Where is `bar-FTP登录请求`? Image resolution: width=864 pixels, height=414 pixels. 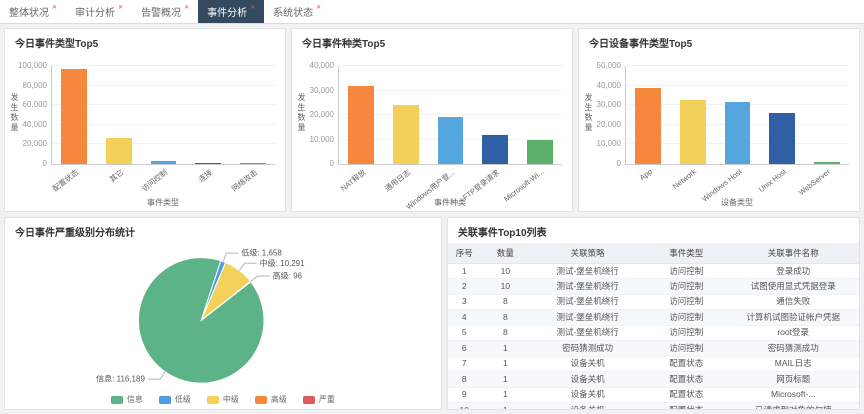
bar-FTP登录请求 is located at coordinates (495, 149).